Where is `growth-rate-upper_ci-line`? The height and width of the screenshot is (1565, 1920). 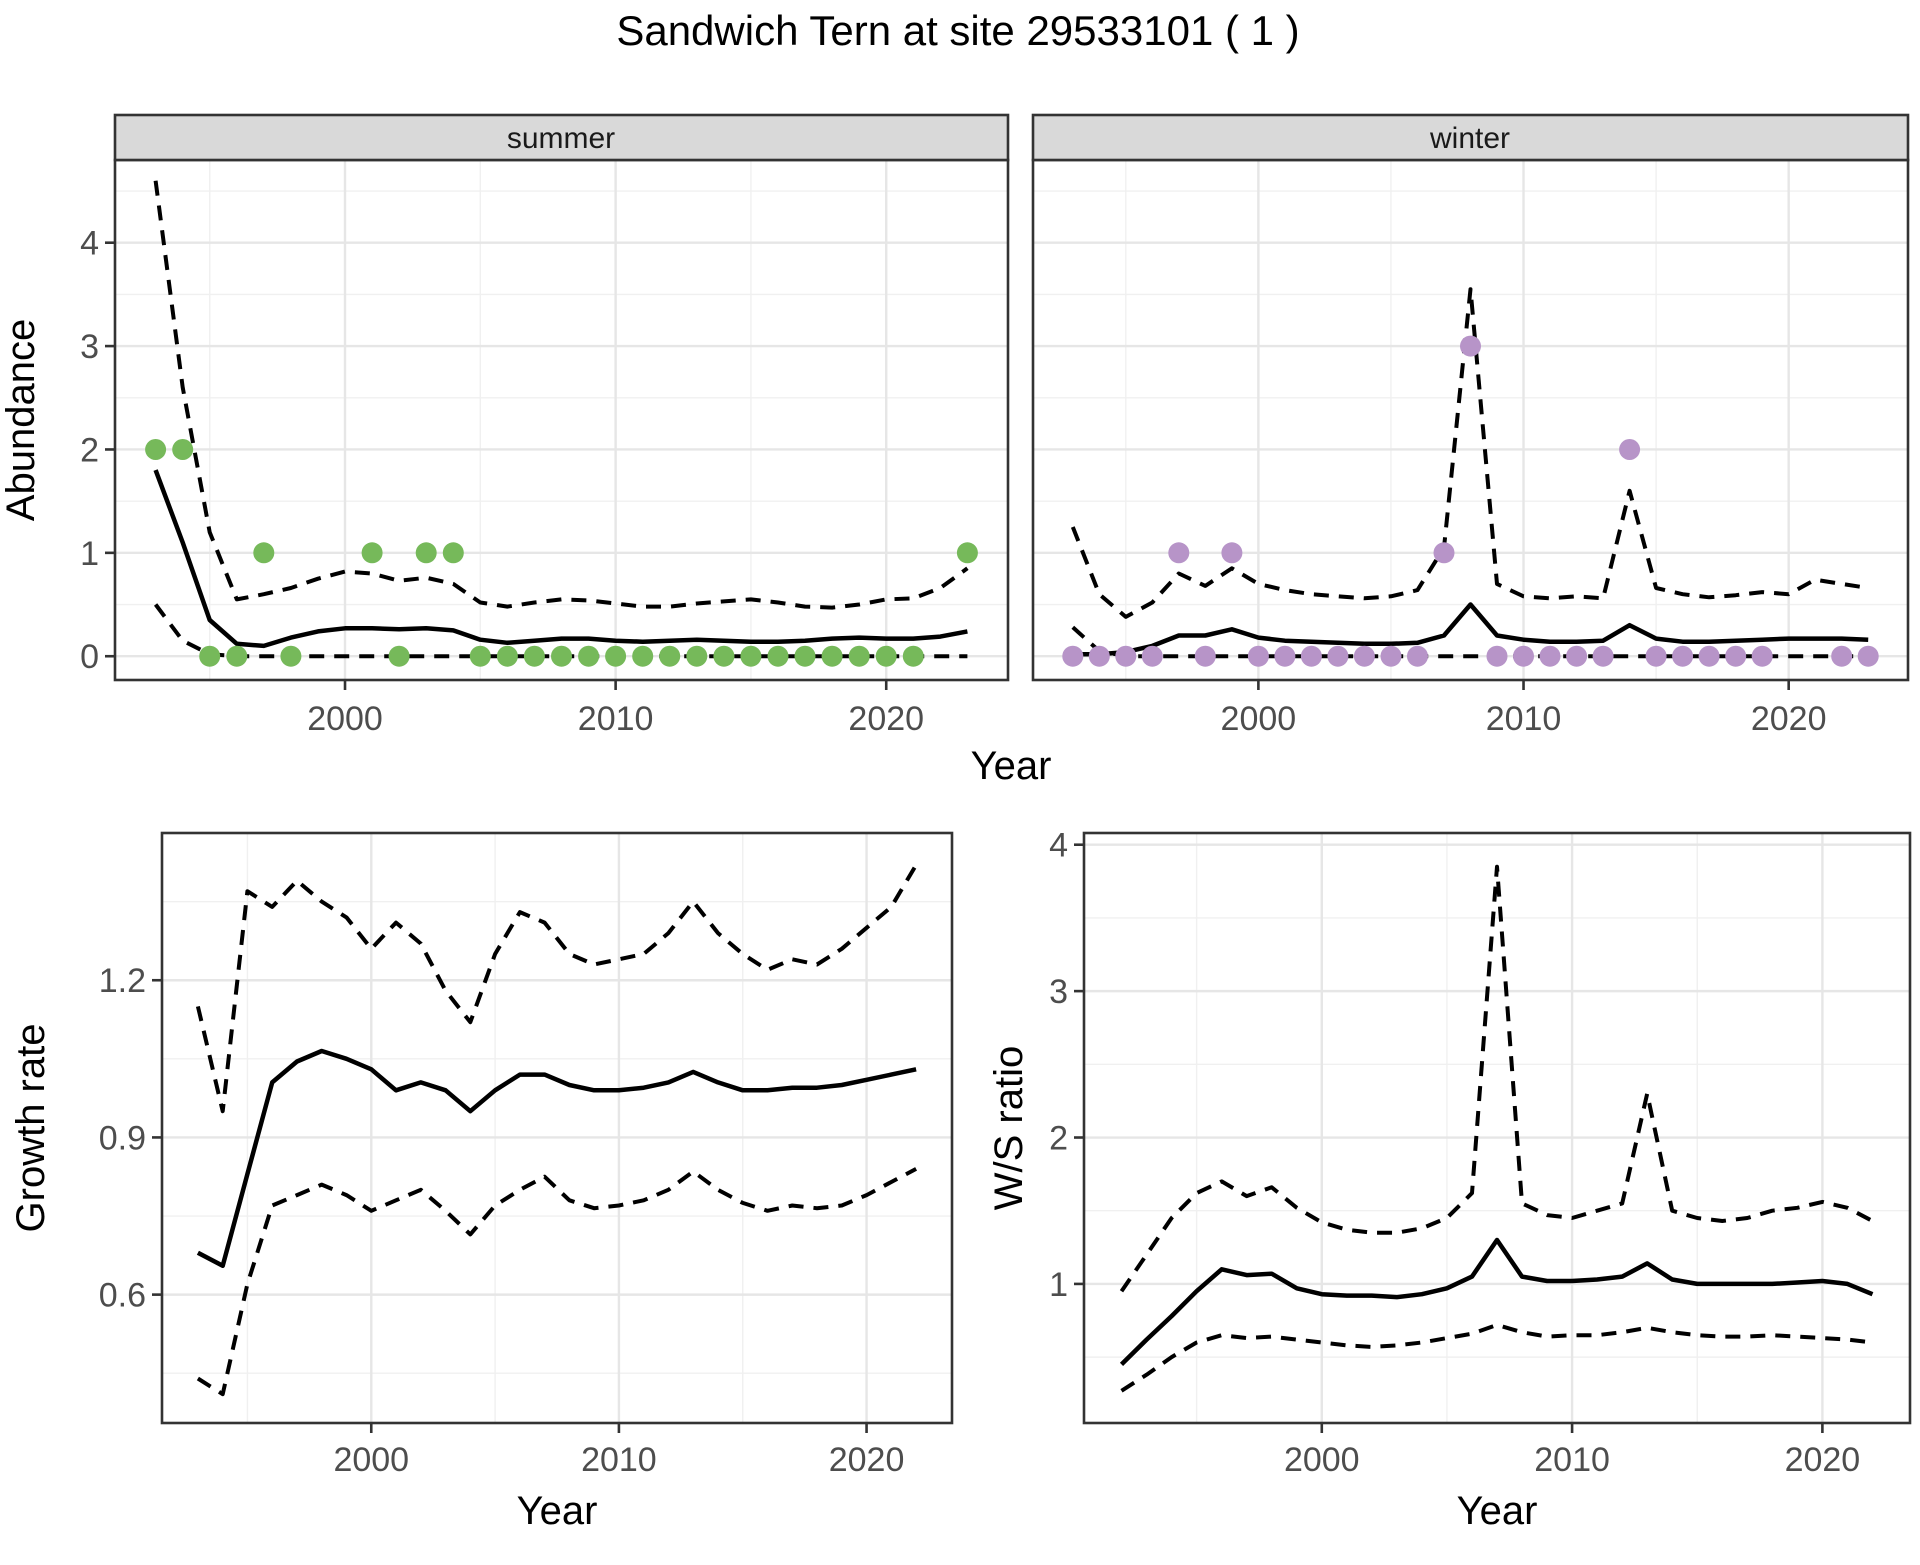
growth-rate-upper_ci-line is located at coordinates (556, 988).